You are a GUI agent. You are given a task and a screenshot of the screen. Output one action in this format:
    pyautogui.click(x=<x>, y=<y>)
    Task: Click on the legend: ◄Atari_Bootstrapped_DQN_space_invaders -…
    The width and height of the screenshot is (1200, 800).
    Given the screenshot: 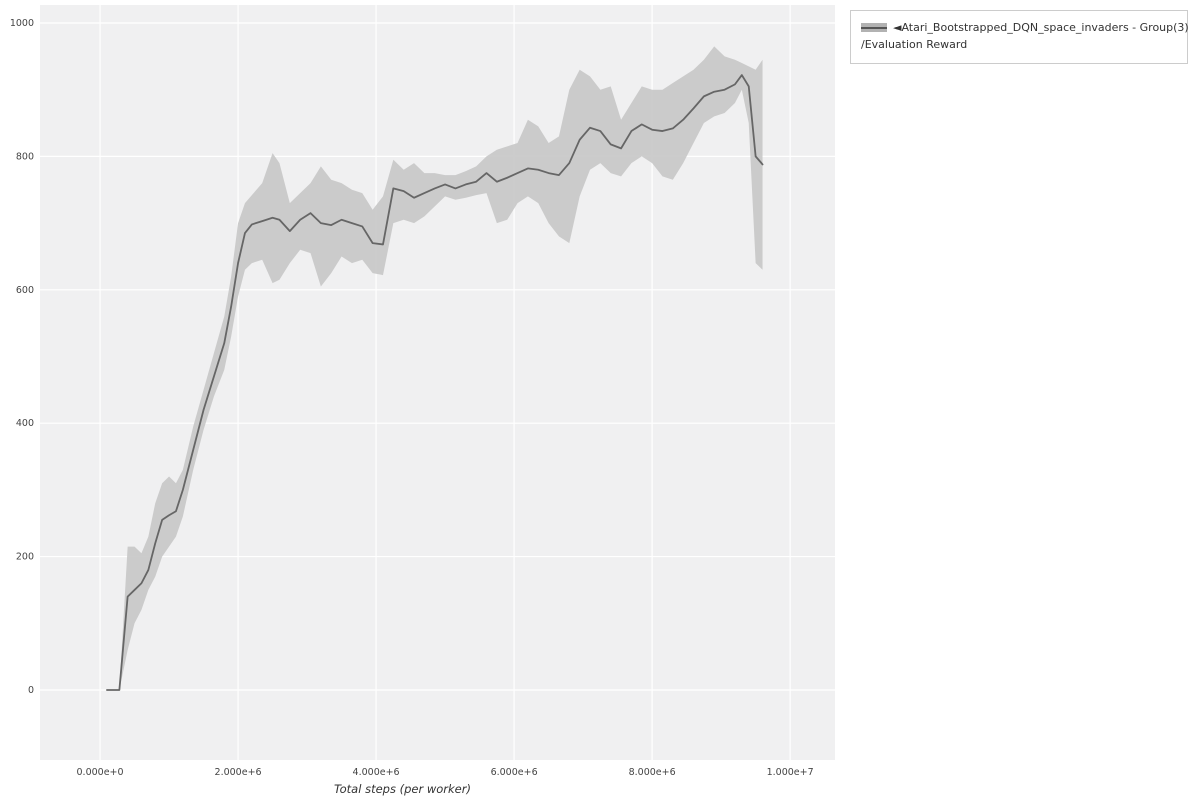 What is the action you would take?
    pyautogui.click(x=1019, y=37)
    